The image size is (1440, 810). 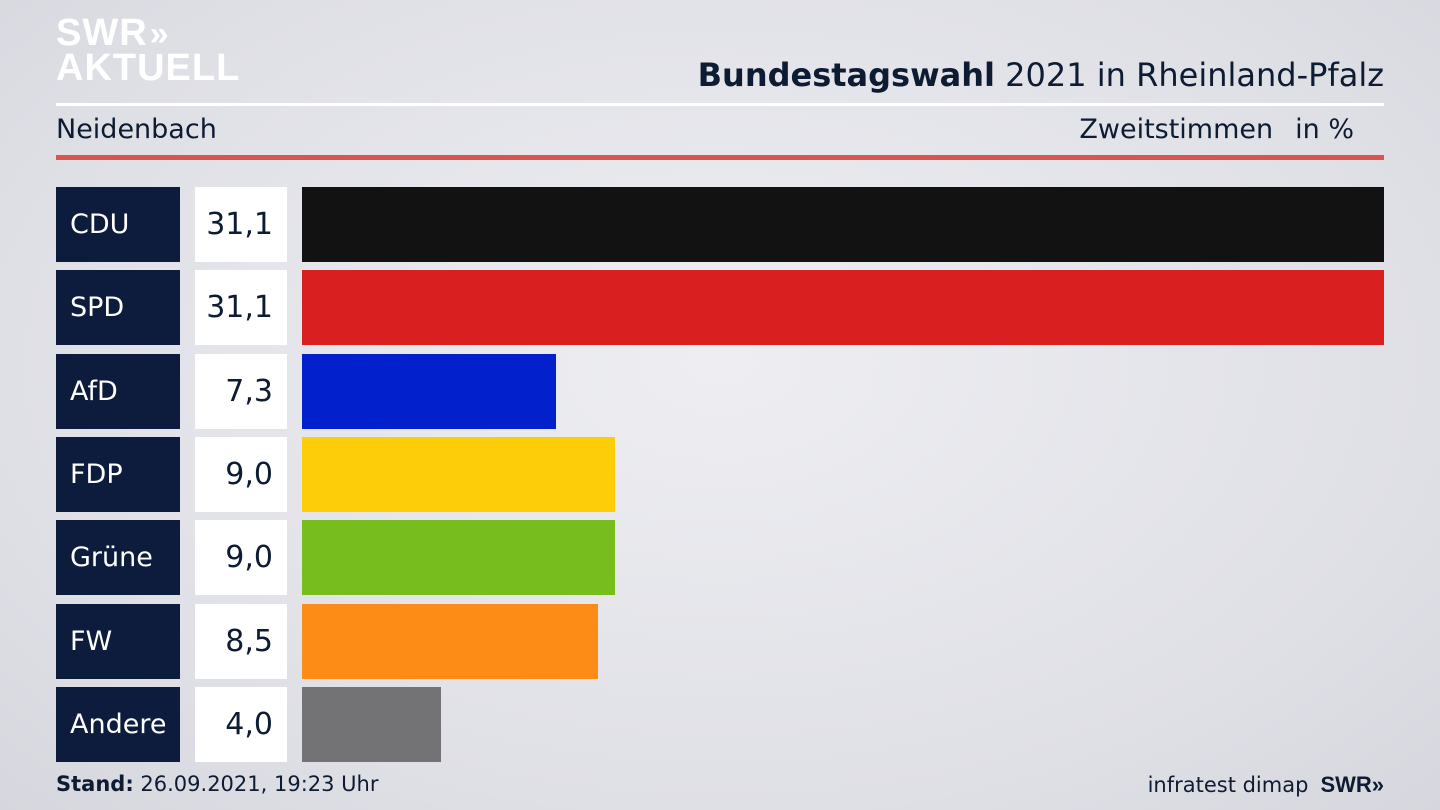 I want to click on party-label: FDP, so click(x=118, y=474).